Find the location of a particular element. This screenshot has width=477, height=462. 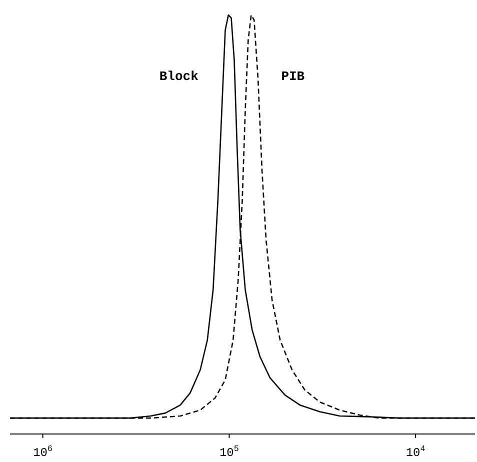

x-tick-label: 10$^{5}$ is located at coordinates (229, 452).